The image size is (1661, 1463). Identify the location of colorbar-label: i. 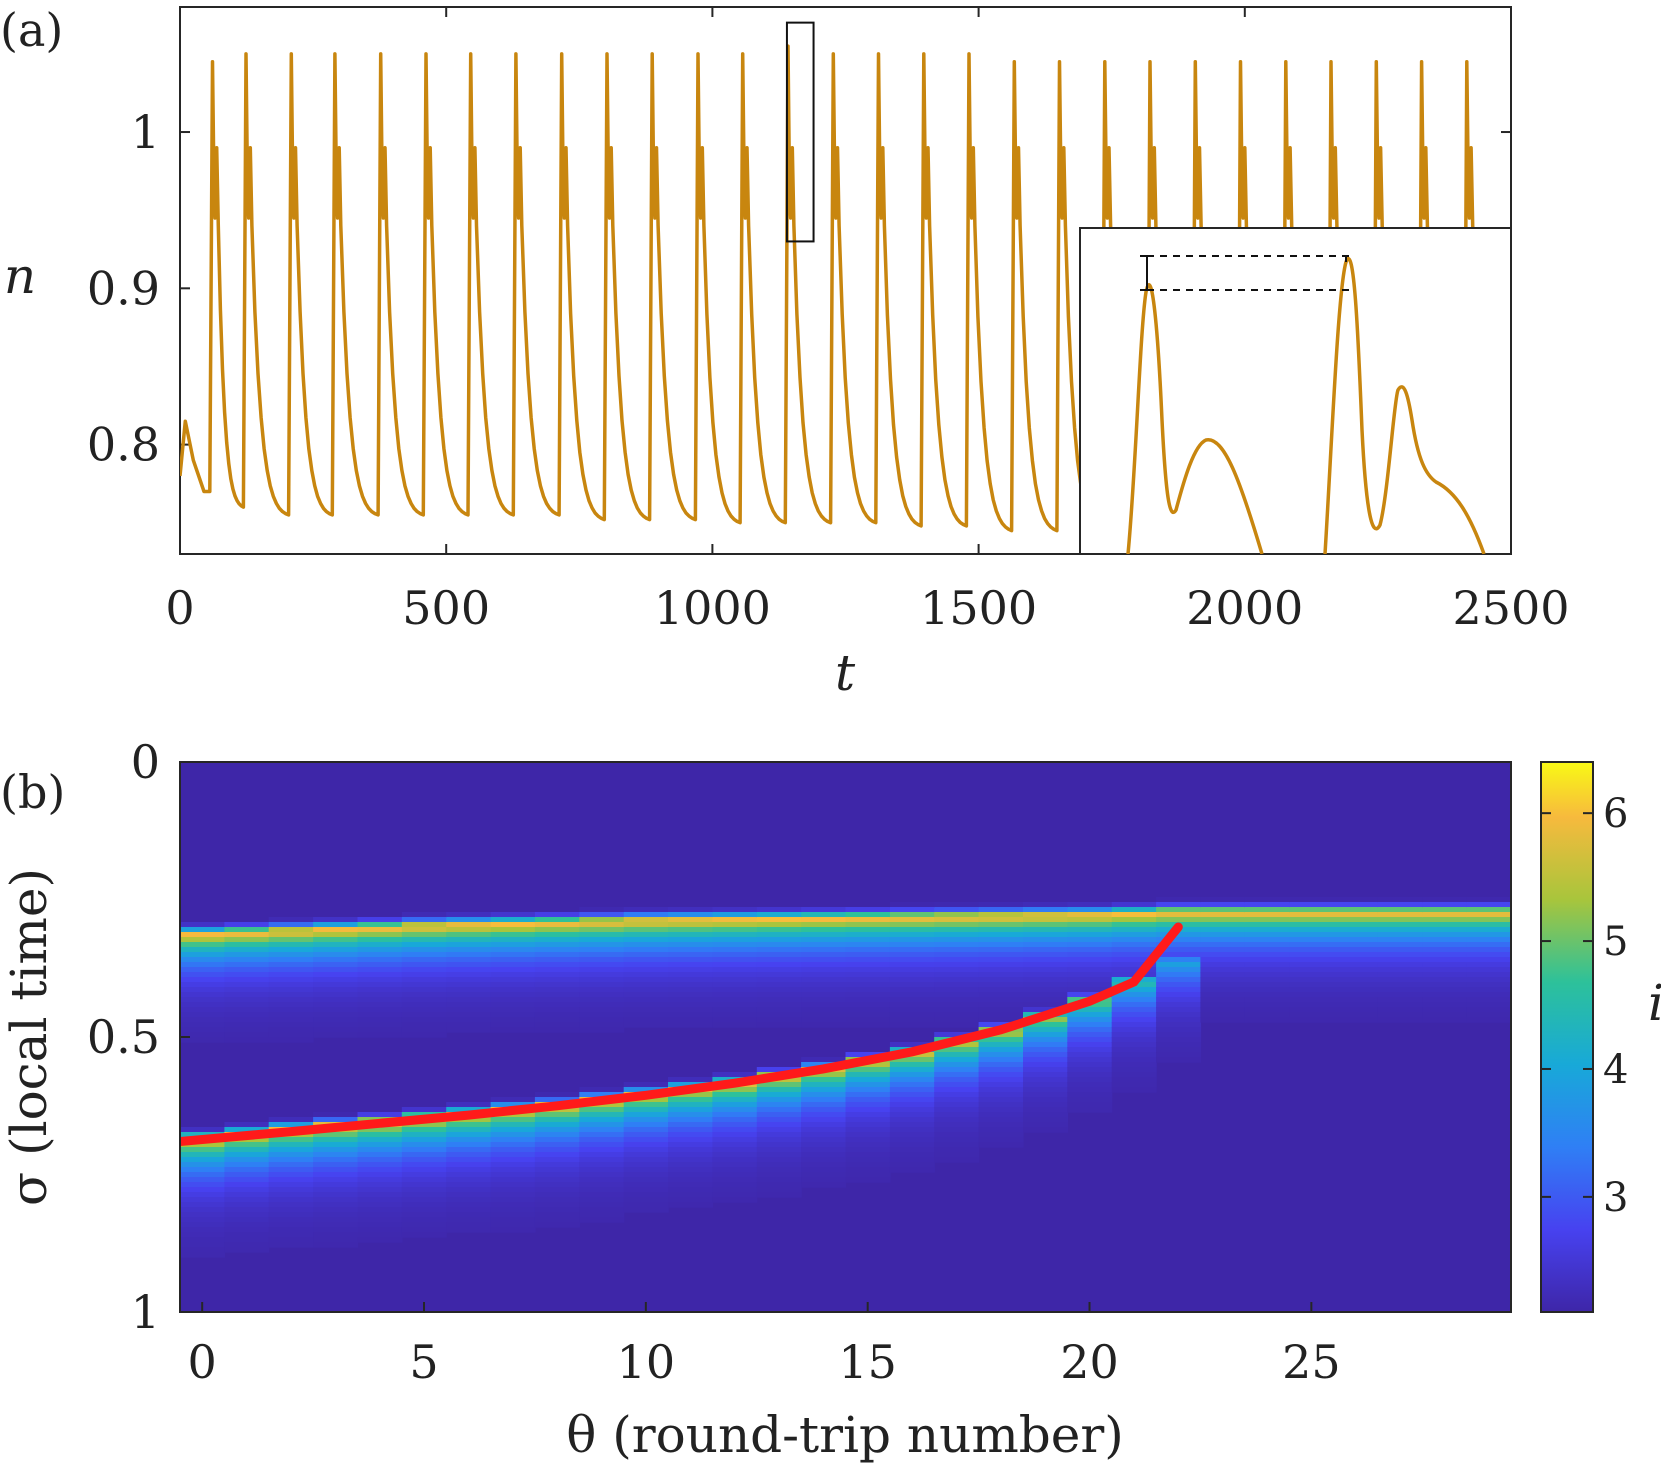
(1654, 1003).